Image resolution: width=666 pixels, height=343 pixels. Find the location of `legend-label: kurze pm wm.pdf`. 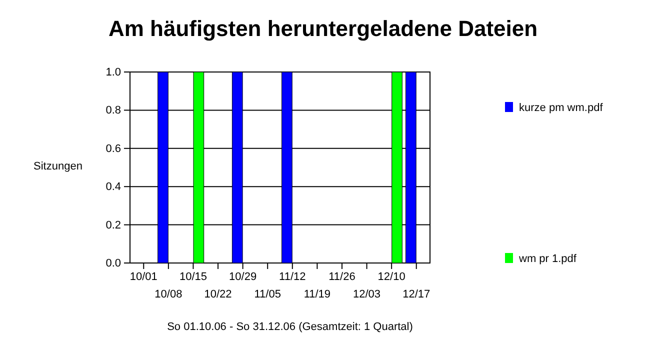

legend-label: kurze pm wm.pdf is located at coordinates (561, 108).